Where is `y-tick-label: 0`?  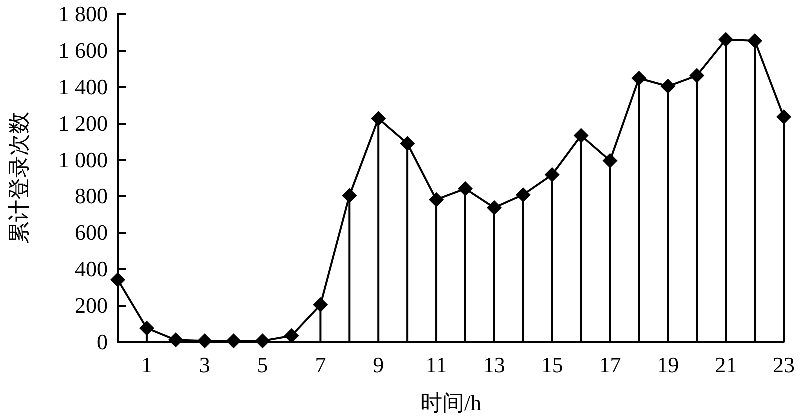
y-tick-label: 0 is located at coordinates (102, 342).